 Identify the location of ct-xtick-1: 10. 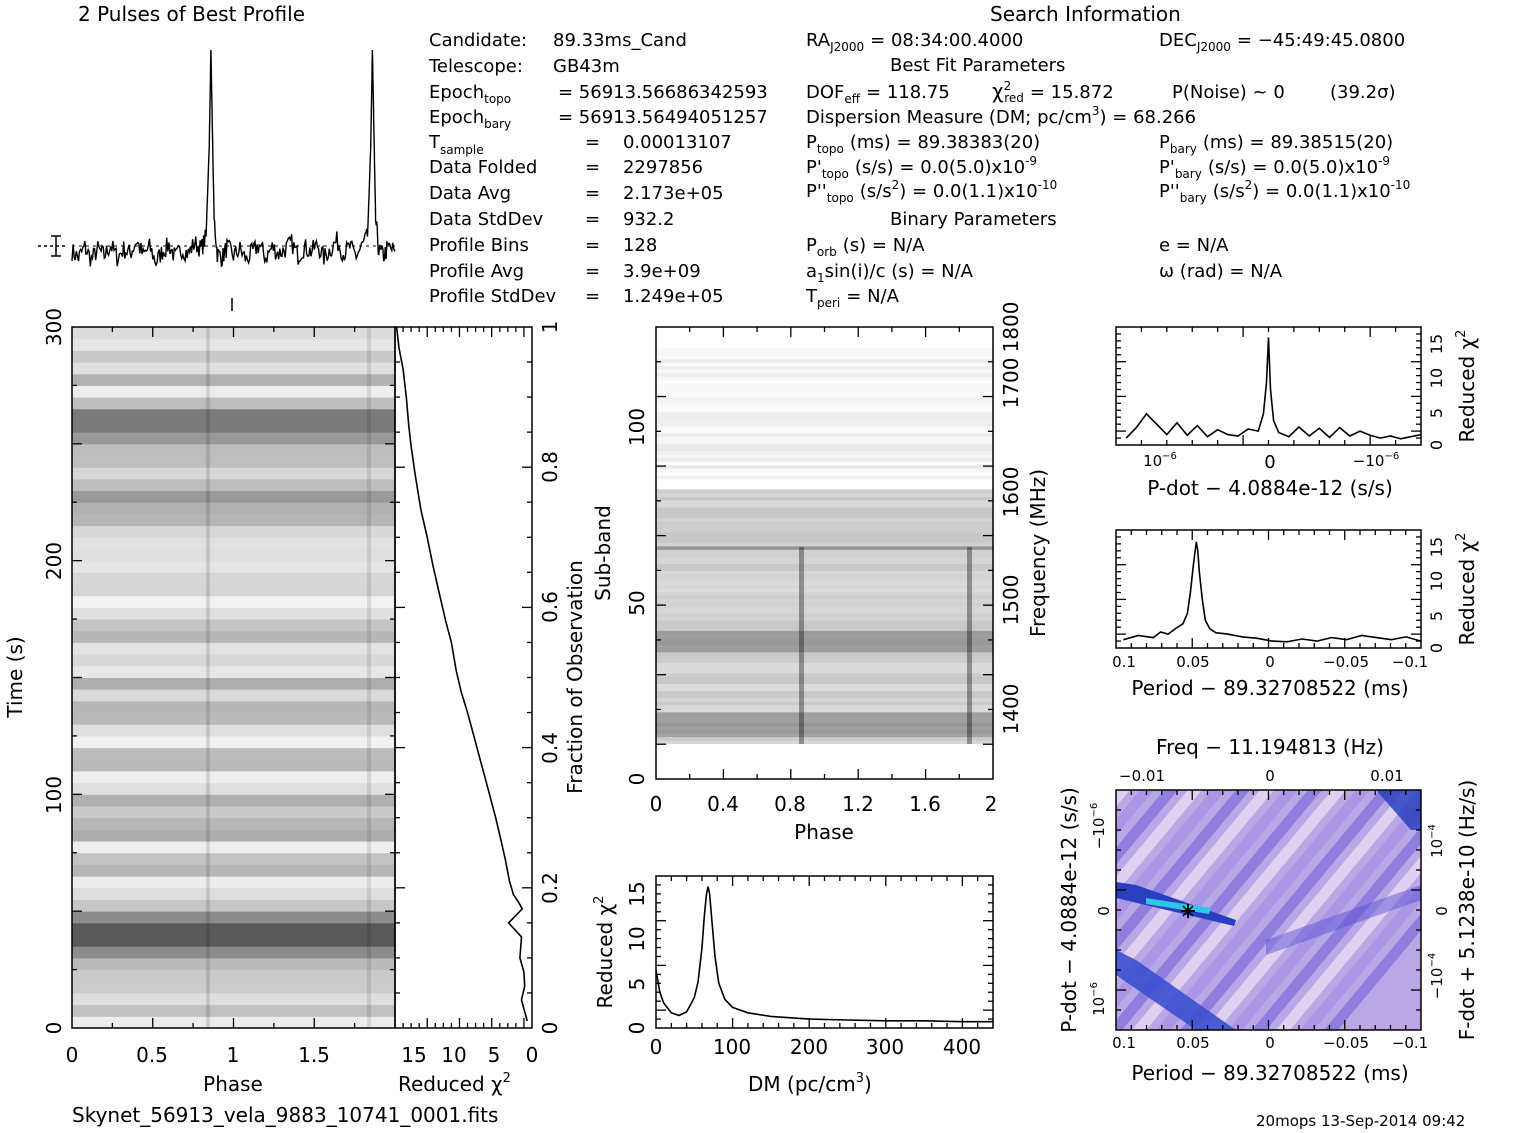
(453, 1055).